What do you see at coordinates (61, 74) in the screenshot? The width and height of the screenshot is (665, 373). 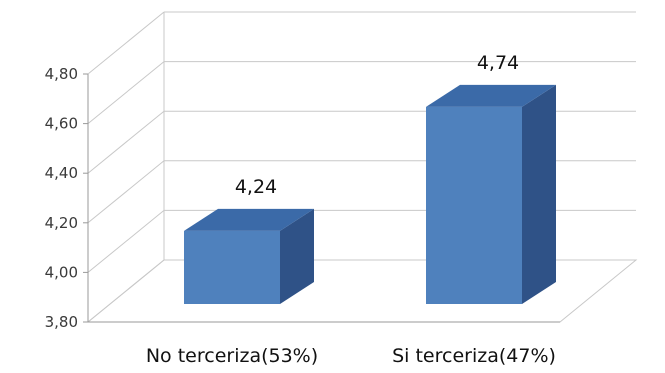 I see `y-tick-label: 4,80` at bounding box center [61, 74].